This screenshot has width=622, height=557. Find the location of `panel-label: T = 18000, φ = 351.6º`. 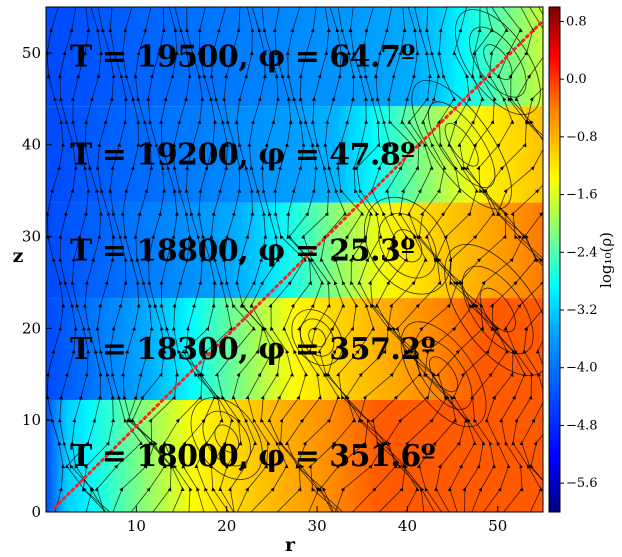

panel-label: T = 18000, φ = 351.6º is located at coordinates (253, 456).